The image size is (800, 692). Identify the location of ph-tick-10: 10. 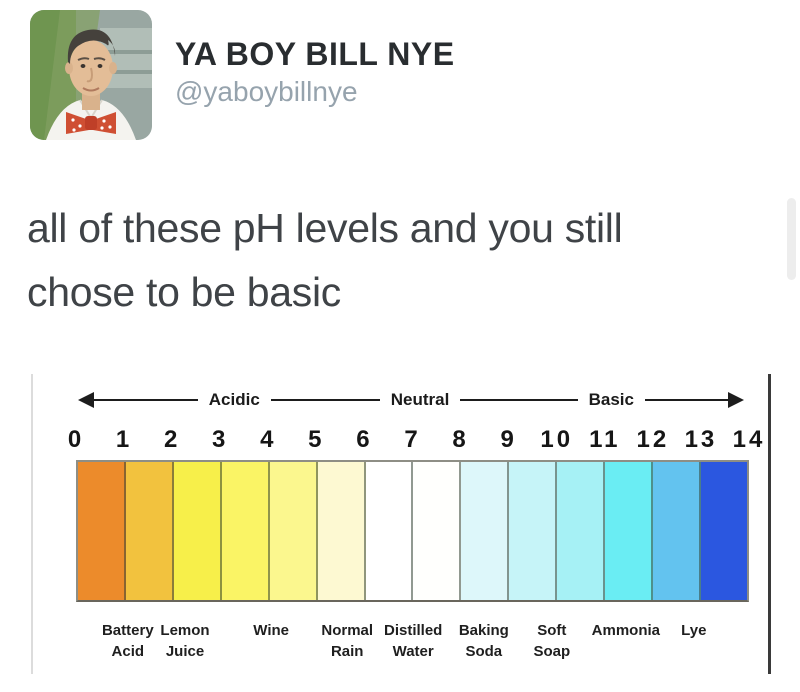
(557, 439).